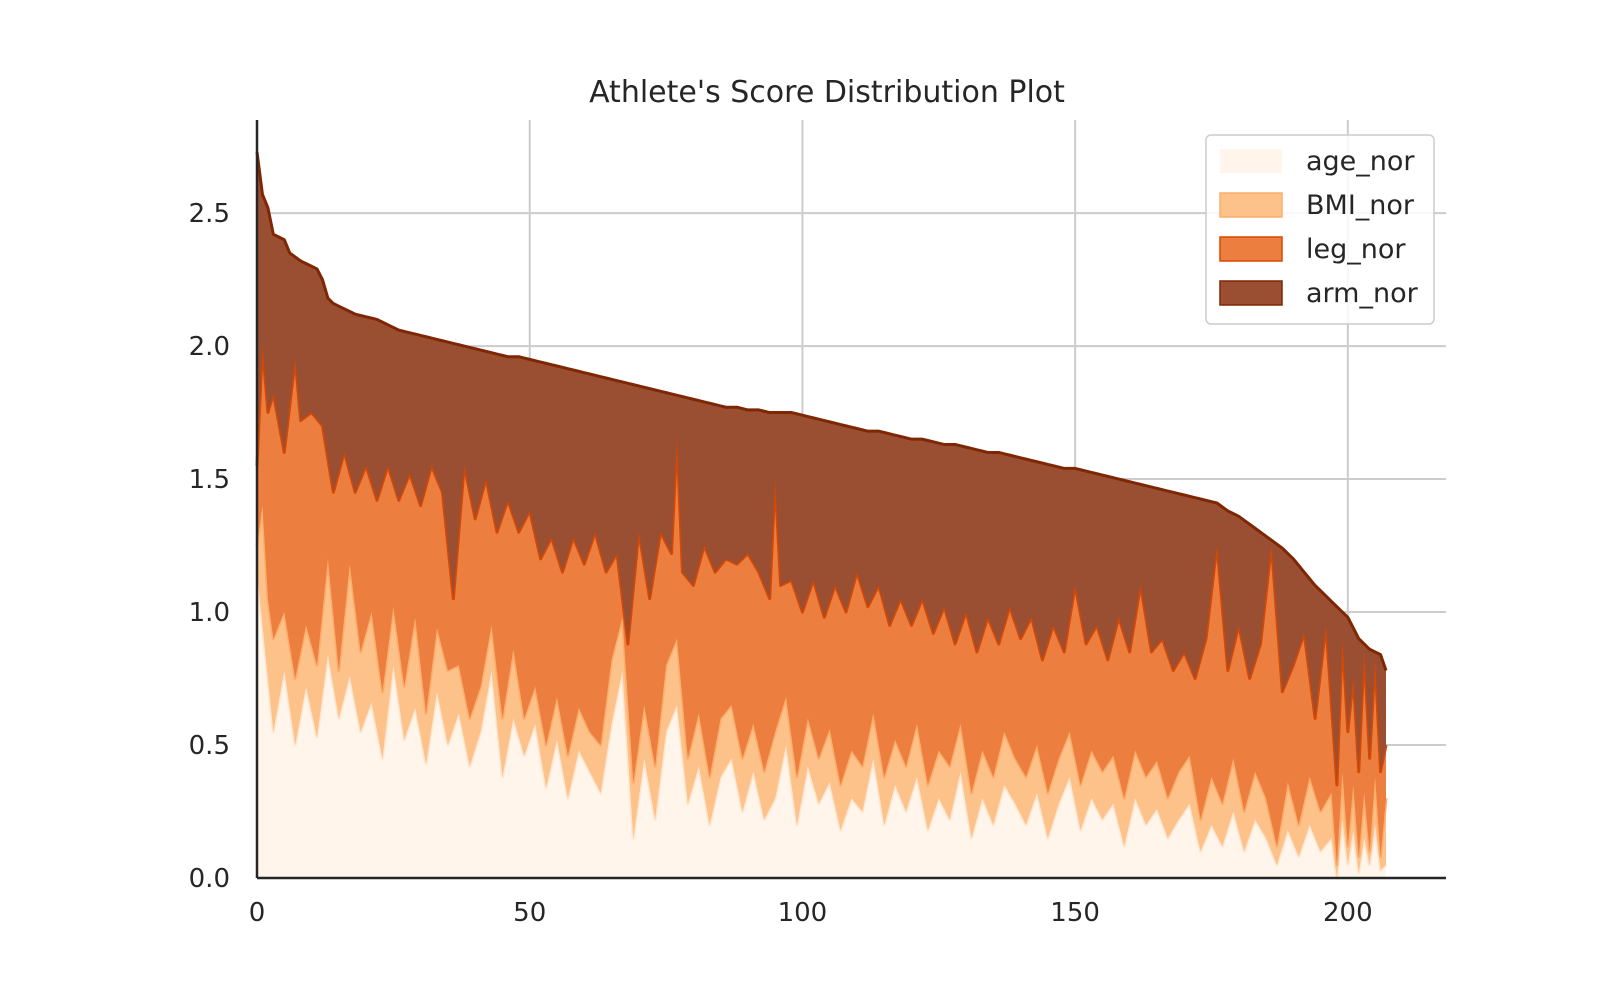  Describe the element at coordinates (1360, 205) in the screenshot. I see `legend-label-BMI_nor: BMI_nor` at that location.